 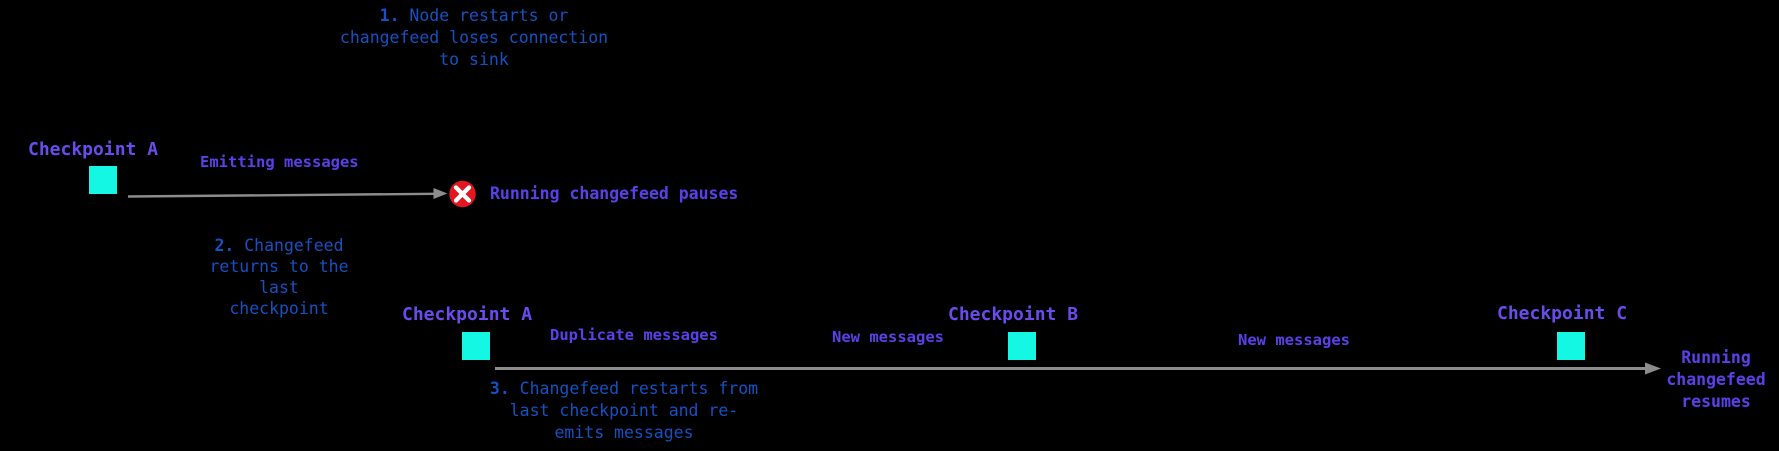 What do you see at coordinates (467, 314) in the screenshot?
I see `timeline2-checkpoint-a-label: Checkpoint A` at bounding box center [467, 314].